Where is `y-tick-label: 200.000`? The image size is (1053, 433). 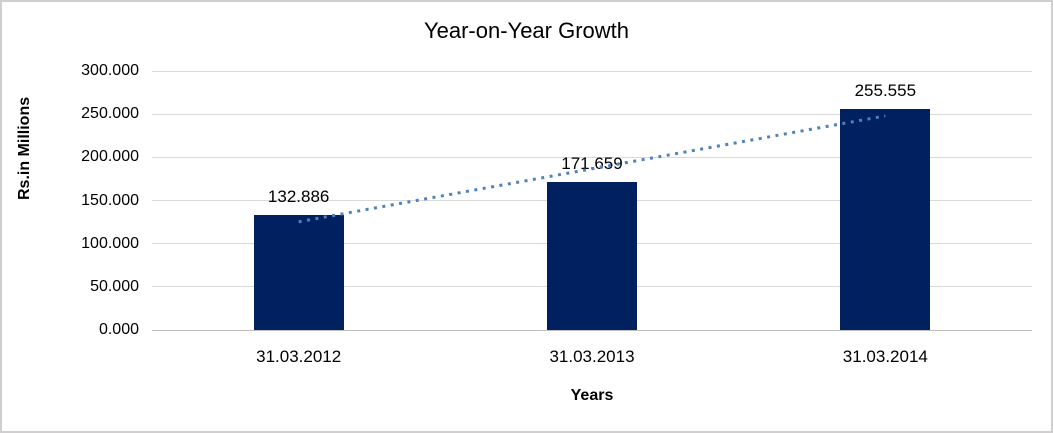 y-tick-label: 200.000 is located at coordinates (110, 157).